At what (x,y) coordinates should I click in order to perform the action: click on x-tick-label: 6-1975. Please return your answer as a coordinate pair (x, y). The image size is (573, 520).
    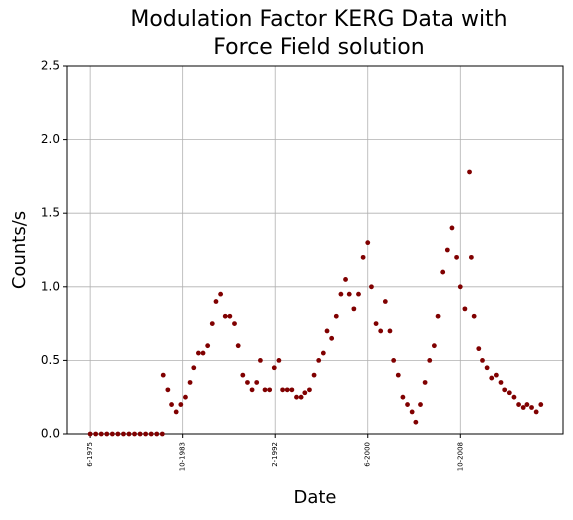
    Looking at the image, I should click on (90, 454).